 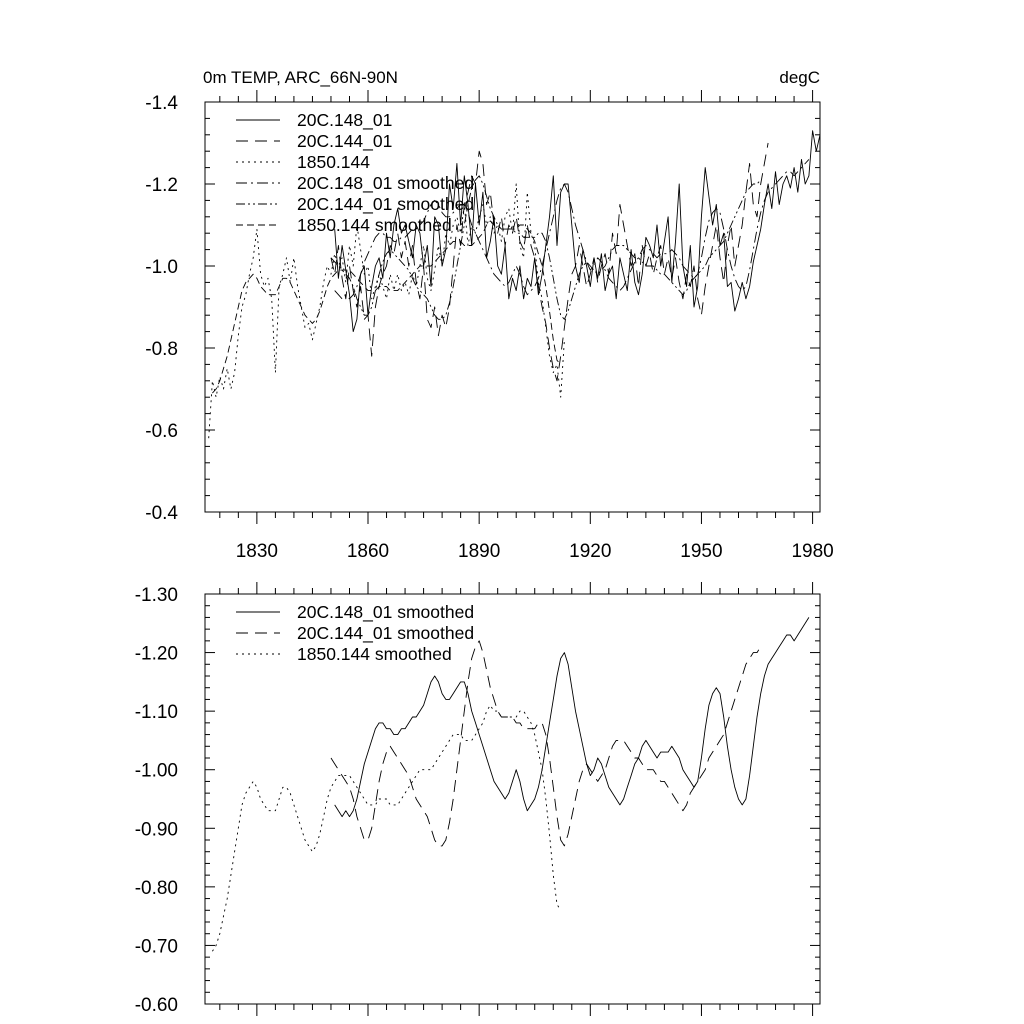 What do you see at coordinates (156, 712) in the screenshot?
I see `y-tick-label: -1.10` at bounding box center [156, 712].